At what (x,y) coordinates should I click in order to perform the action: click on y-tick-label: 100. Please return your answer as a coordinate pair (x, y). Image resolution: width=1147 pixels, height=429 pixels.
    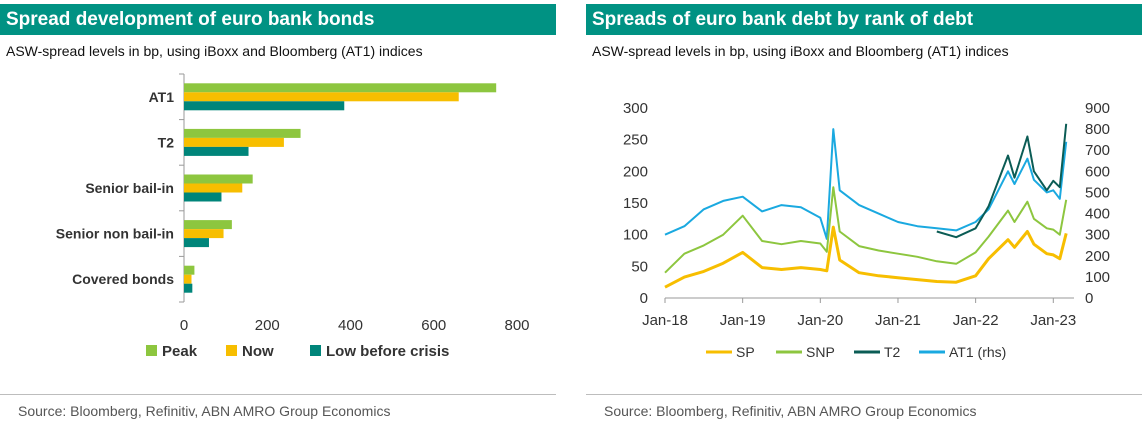
    Looking at the image, I should click on (635, 235).